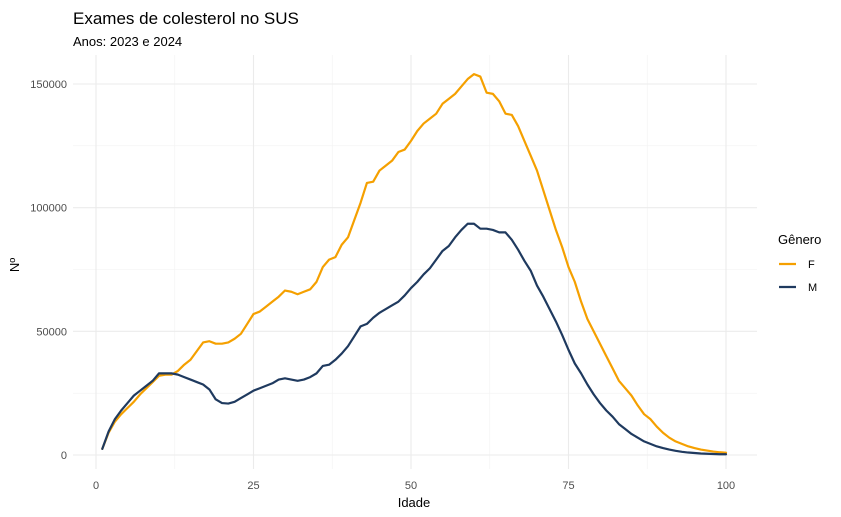 The width and height of the screenshot is (841, 517). What do you see at coordinates (411, 486) in the screenshot?
I see `x-tick-label: 50` at bounding box center [411, 486].